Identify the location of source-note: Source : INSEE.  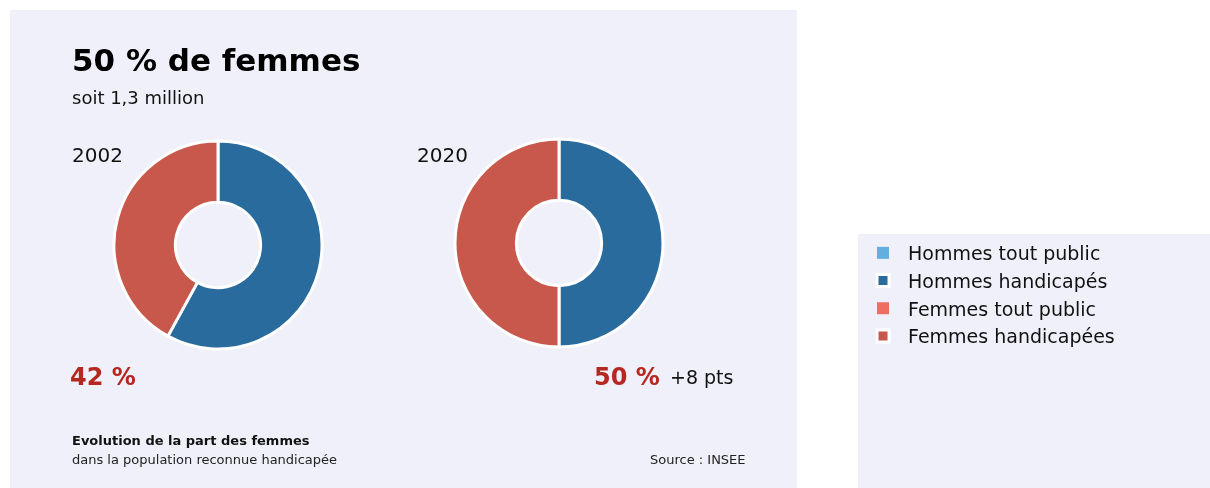
(698, 459).